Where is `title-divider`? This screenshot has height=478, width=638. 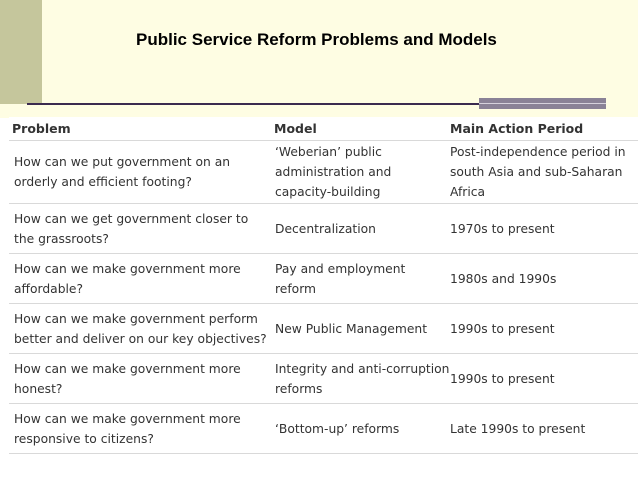
title-divider is located at coordinates (316, 104).